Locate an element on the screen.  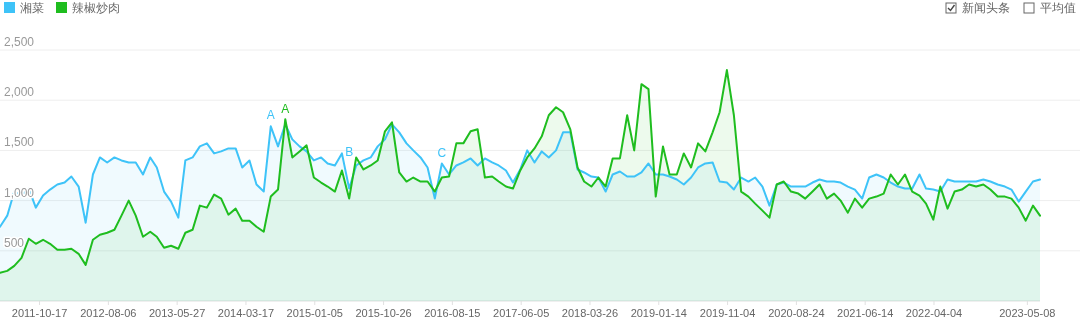
x-tick-label: 2014-03-17 is located at coordinates (246, 313).